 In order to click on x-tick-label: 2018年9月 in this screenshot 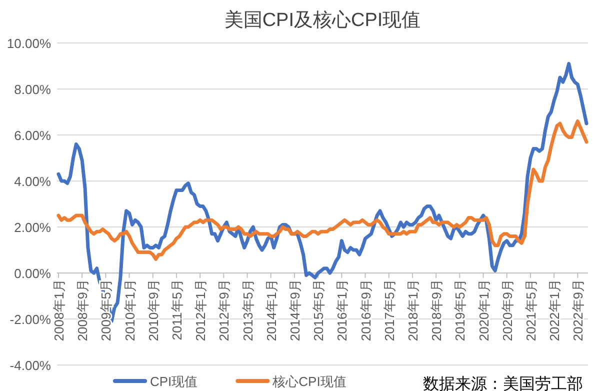, I will do `click(436, 310)`.